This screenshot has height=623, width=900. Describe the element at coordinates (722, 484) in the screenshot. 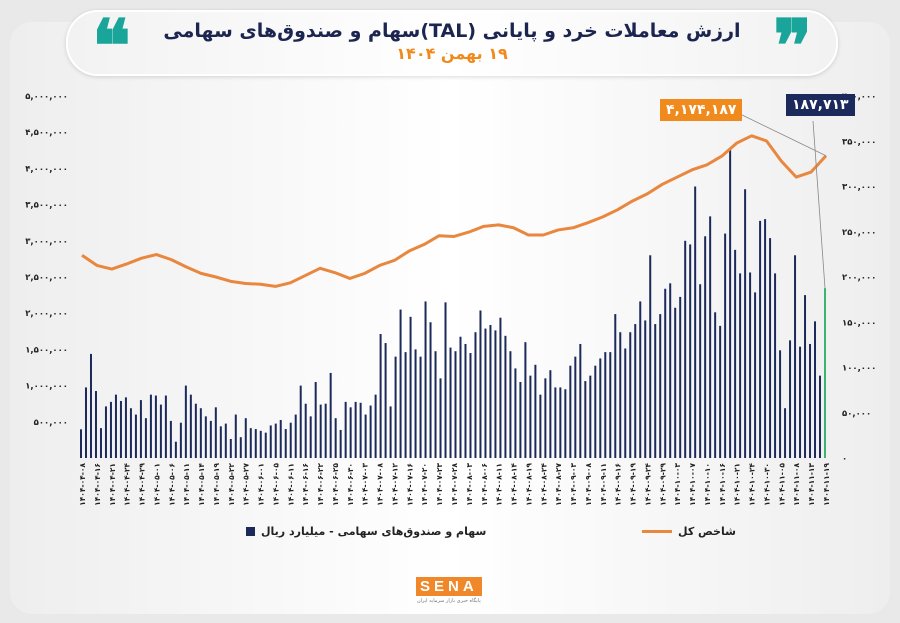

I see `x-axis-tick-label: ۱۴۰۴-۱۰-۱۶` at that location.